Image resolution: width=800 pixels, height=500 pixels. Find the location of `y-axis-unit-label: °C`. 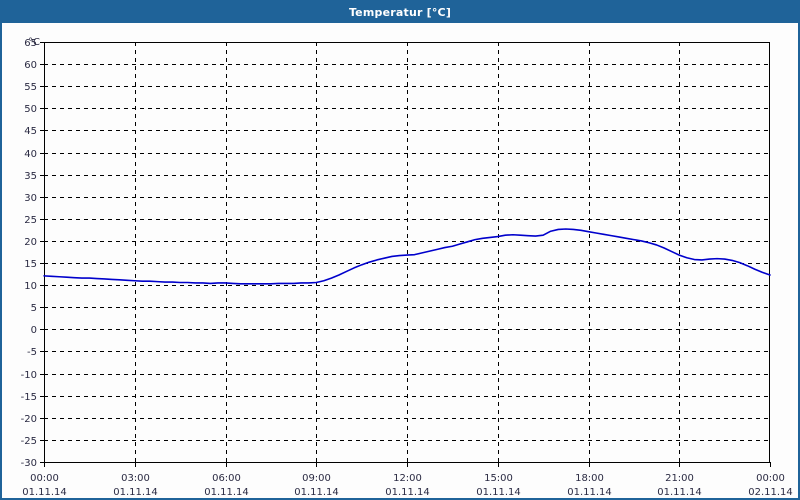

y-axis-unit-label: °C is located at coordinates (34, 42).